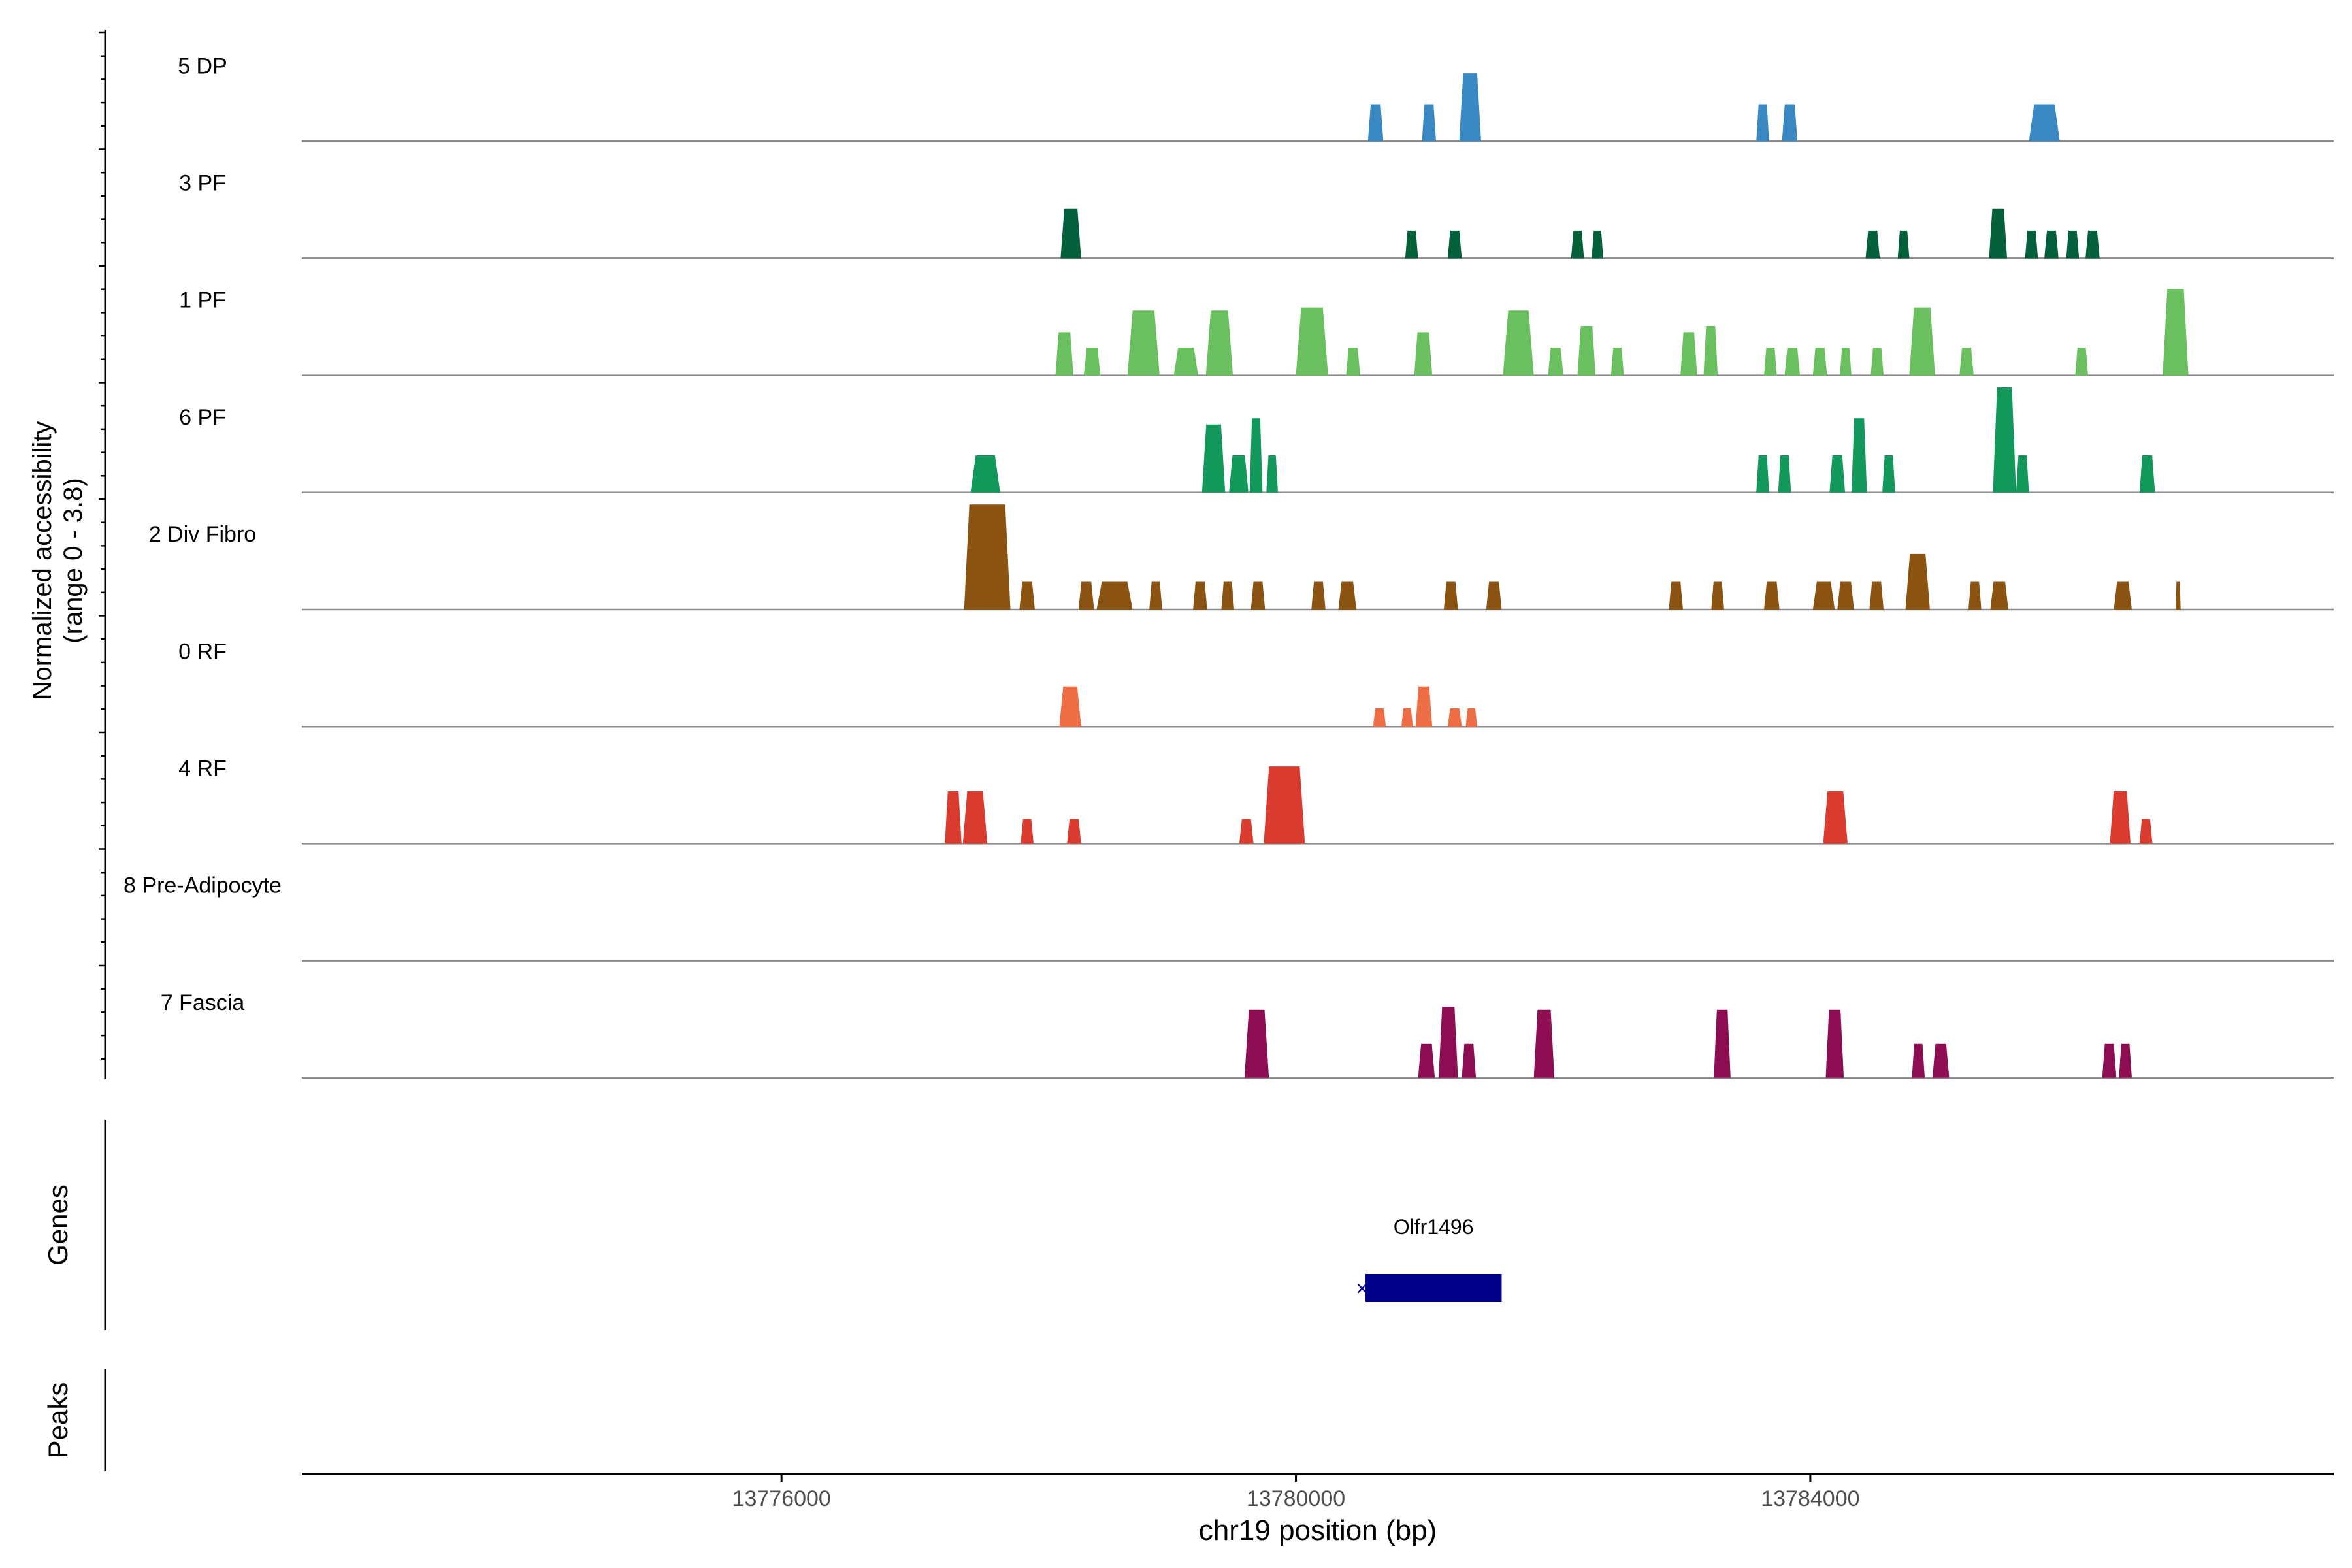  I want to click on track-4-rf: 4 RF, so click(1256, 800).